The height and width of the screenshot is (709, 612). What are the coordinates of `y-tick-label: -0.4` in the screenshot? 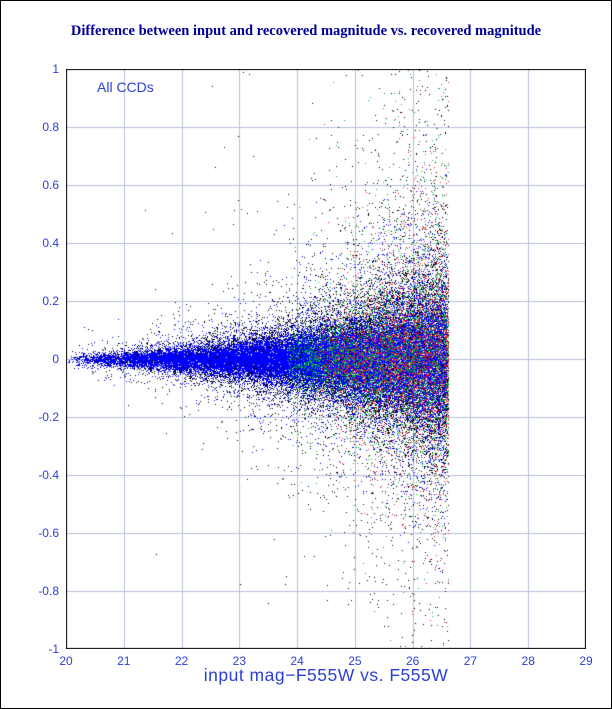 It's located at (48, 475).